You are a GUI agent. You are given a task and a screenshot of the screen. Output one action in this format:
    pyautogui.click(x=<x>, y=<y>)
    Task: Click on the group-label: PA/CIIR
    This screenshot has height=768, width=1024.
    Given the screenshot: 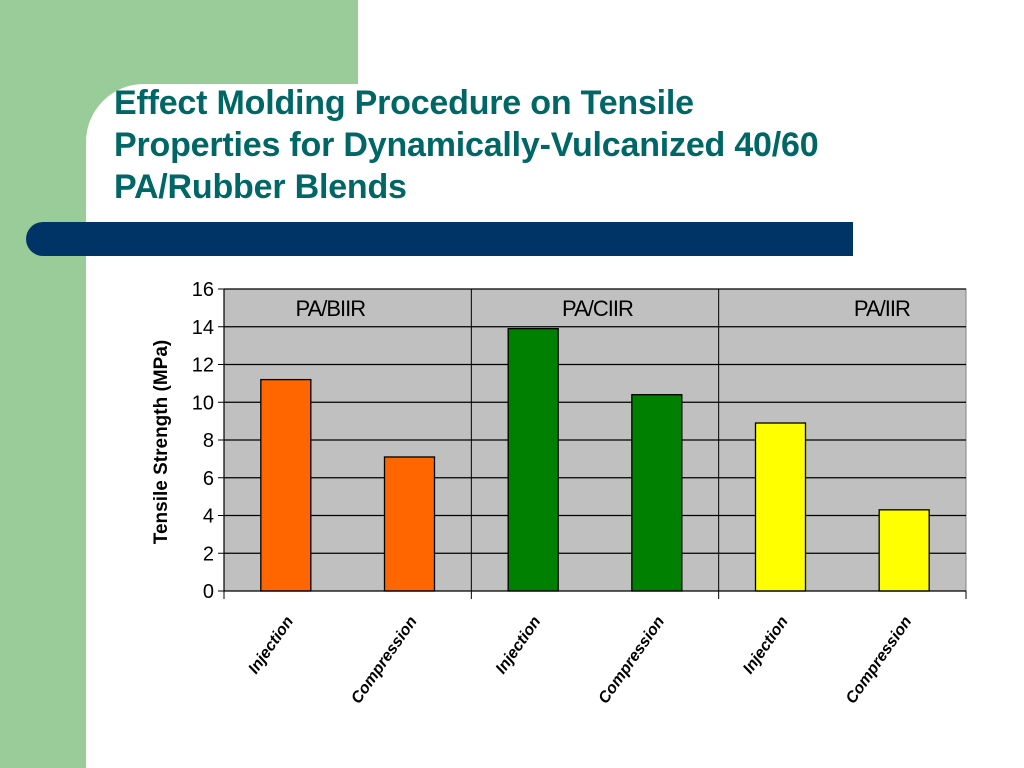 What is the action you would take?
    pyautogui.click(x=597, y=308)
    